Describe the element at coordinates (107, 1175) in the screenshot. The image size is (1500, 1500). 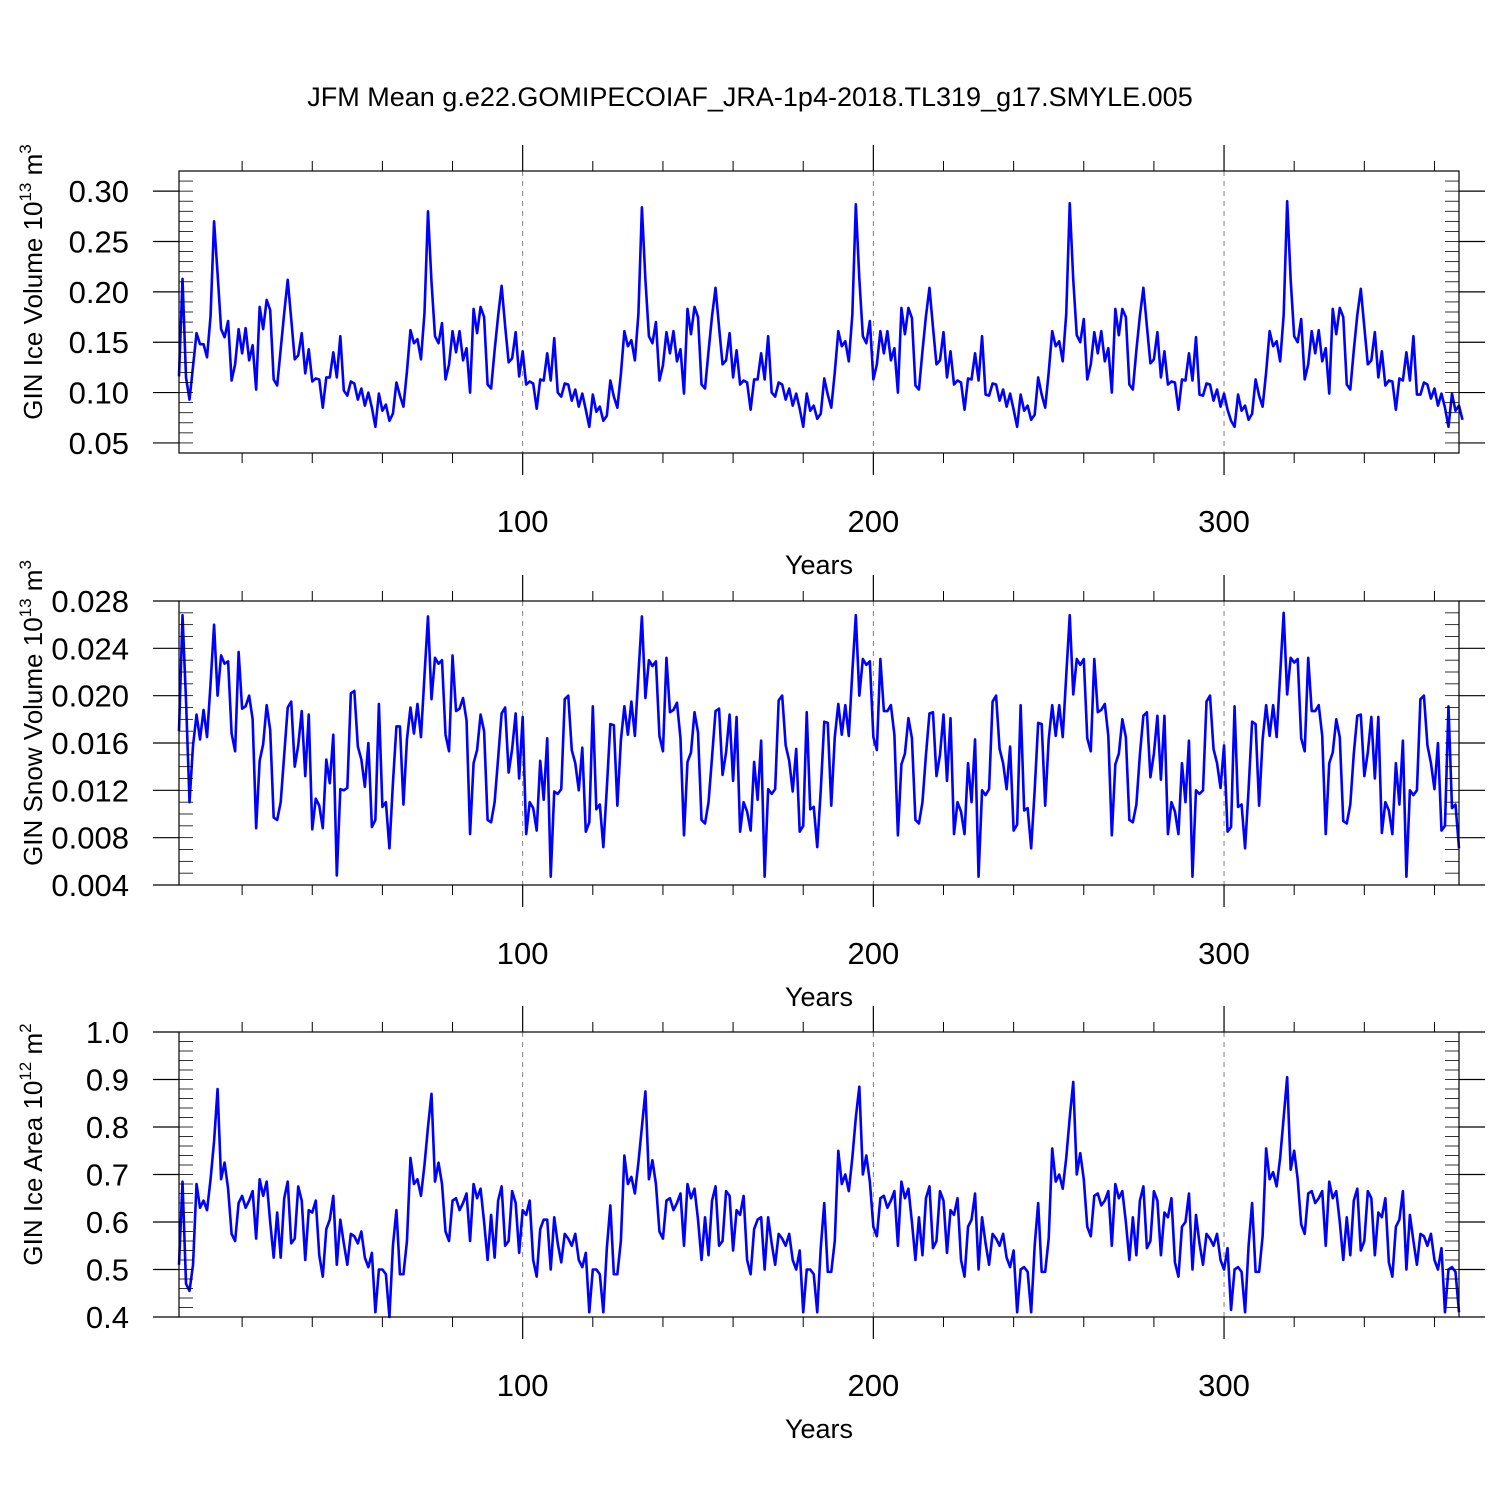
I see `ice-area-y-tick-label: 0.7` at that location.